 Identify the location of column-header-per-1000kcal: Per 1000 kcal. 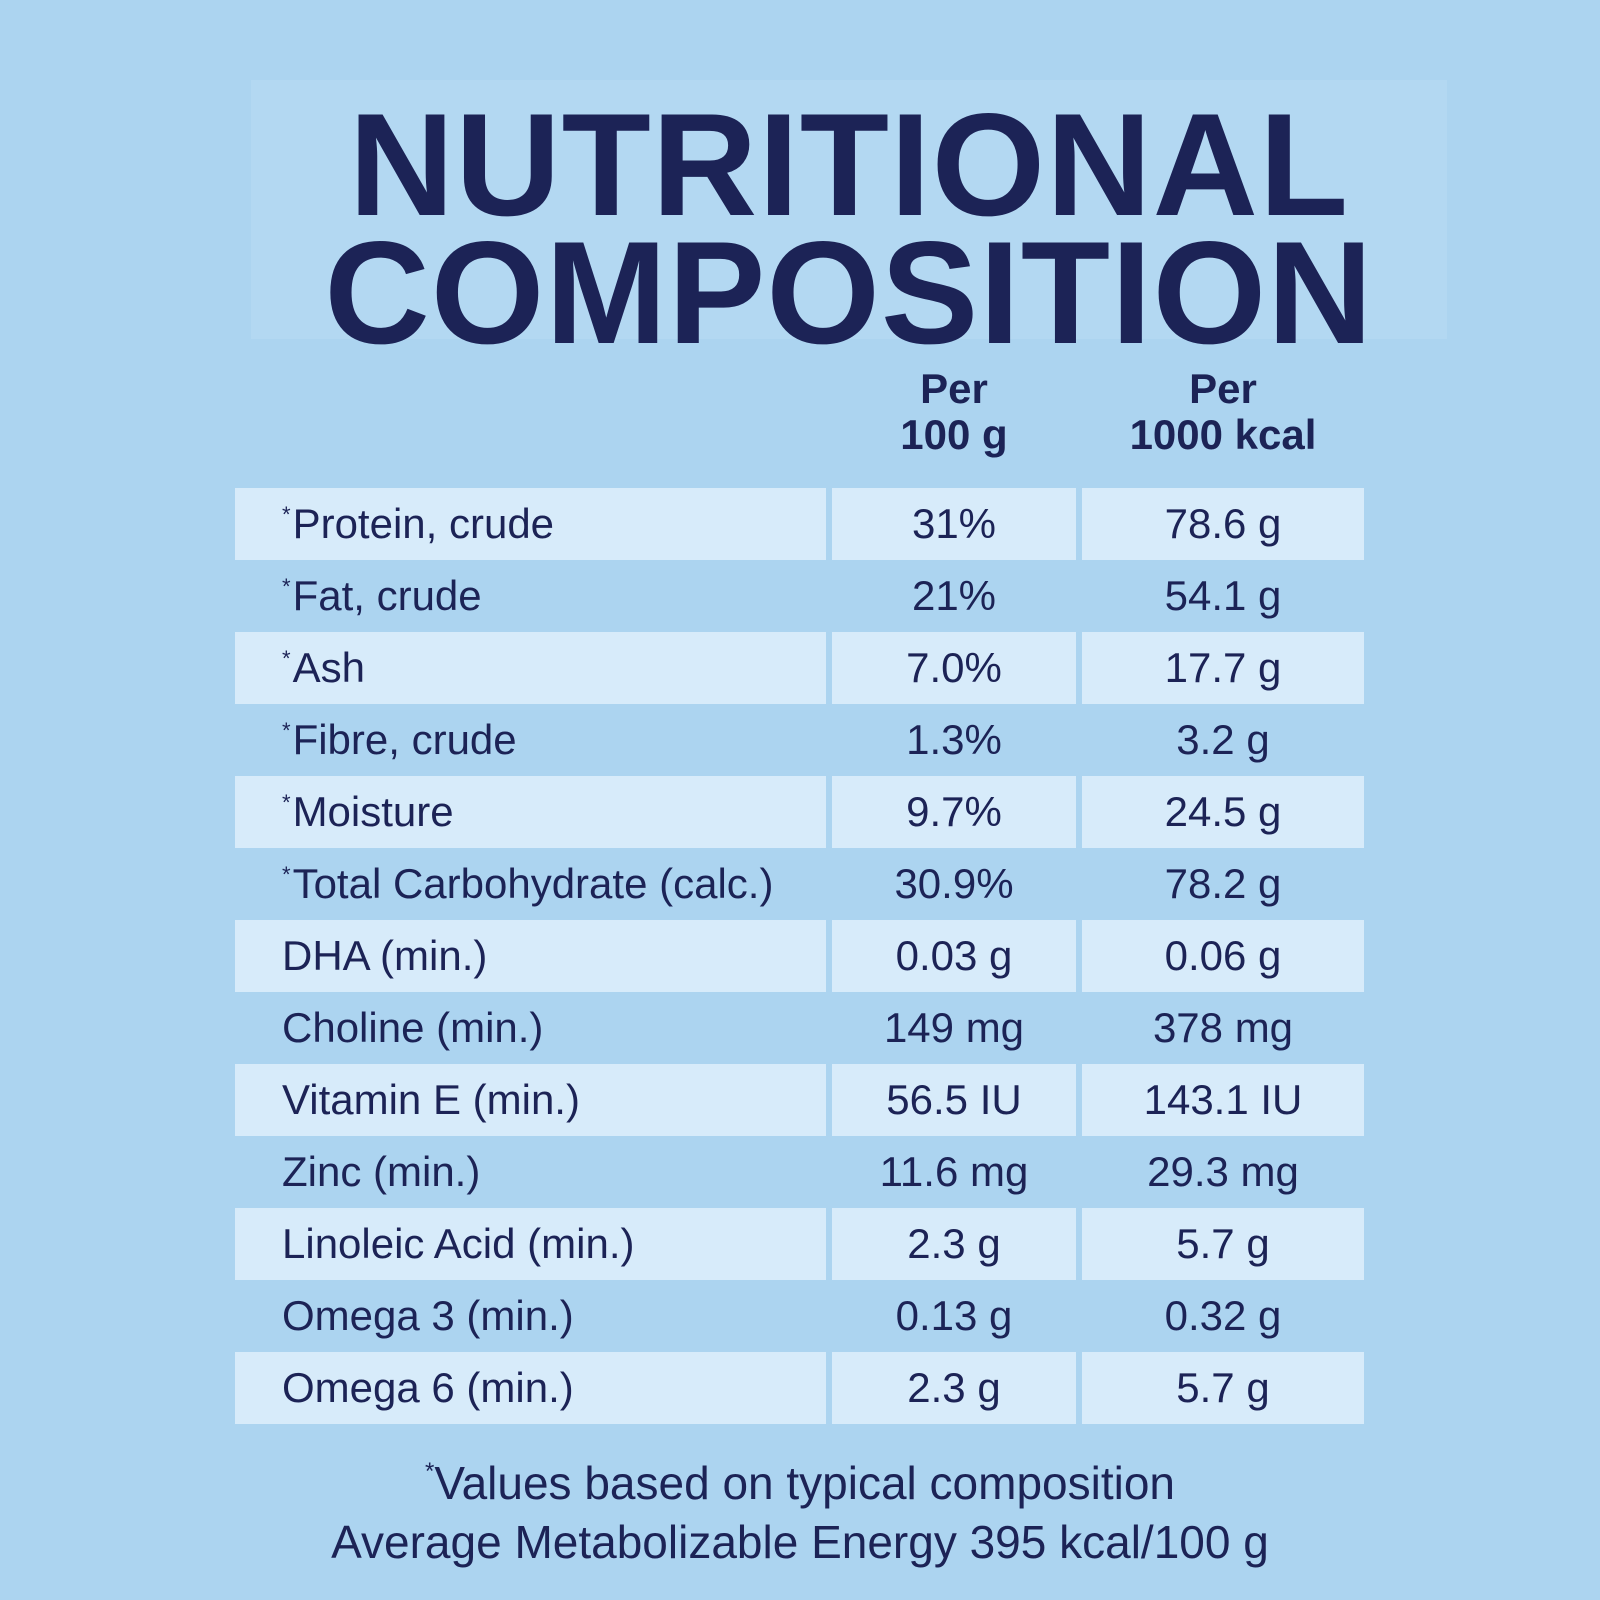
(1223, 412).